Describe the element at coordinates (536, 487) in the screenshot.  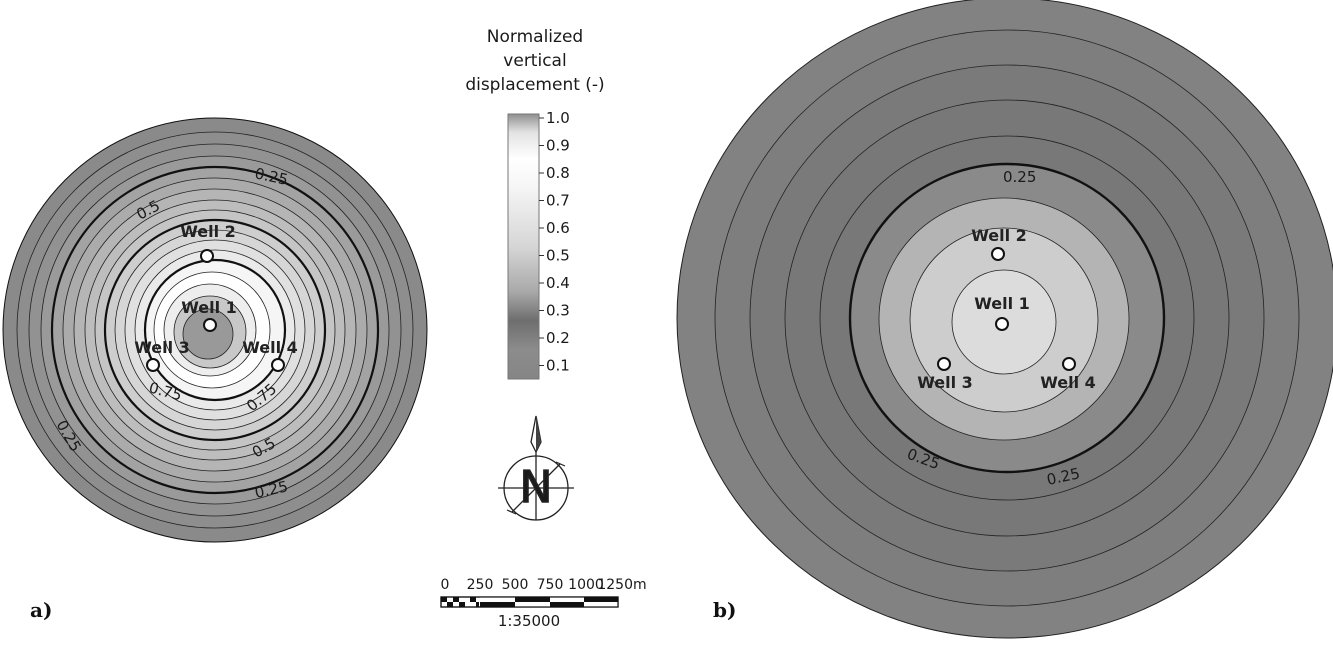
I see `north-letter: N` at that location.